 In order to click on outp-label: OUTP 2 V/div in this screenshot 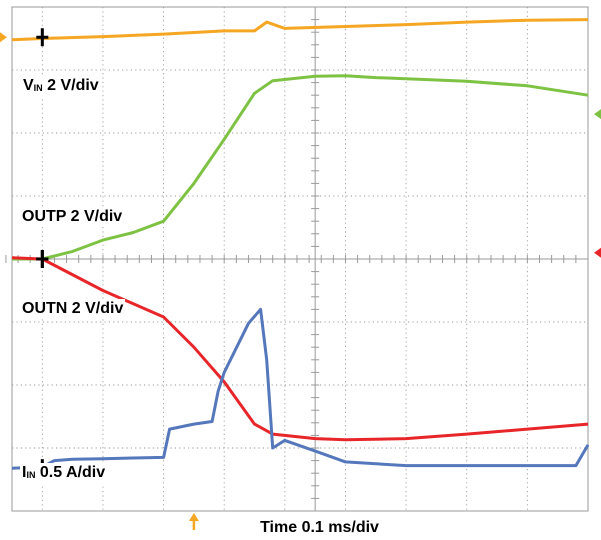, I will do `click(72, 217)`.